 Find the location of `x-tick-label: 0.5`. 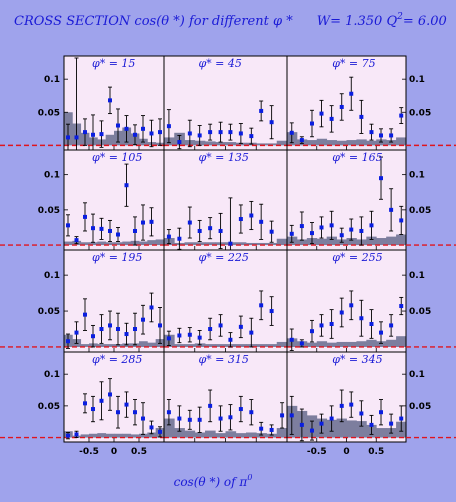

x-tick-label: 0.5 is located at coordinates (139, 452).